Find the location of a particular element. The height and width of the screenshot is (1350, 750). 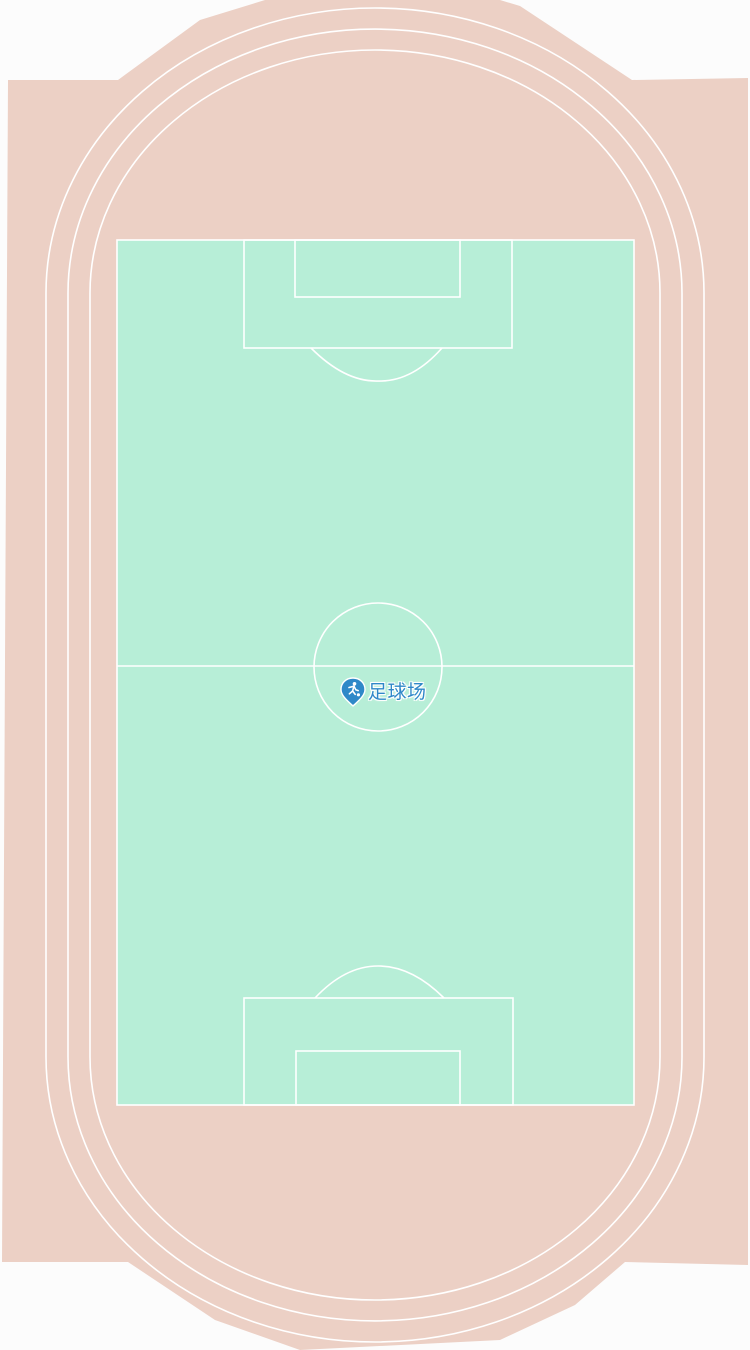

poi-label-text: 足球场 is located at coordinates (397, 692).